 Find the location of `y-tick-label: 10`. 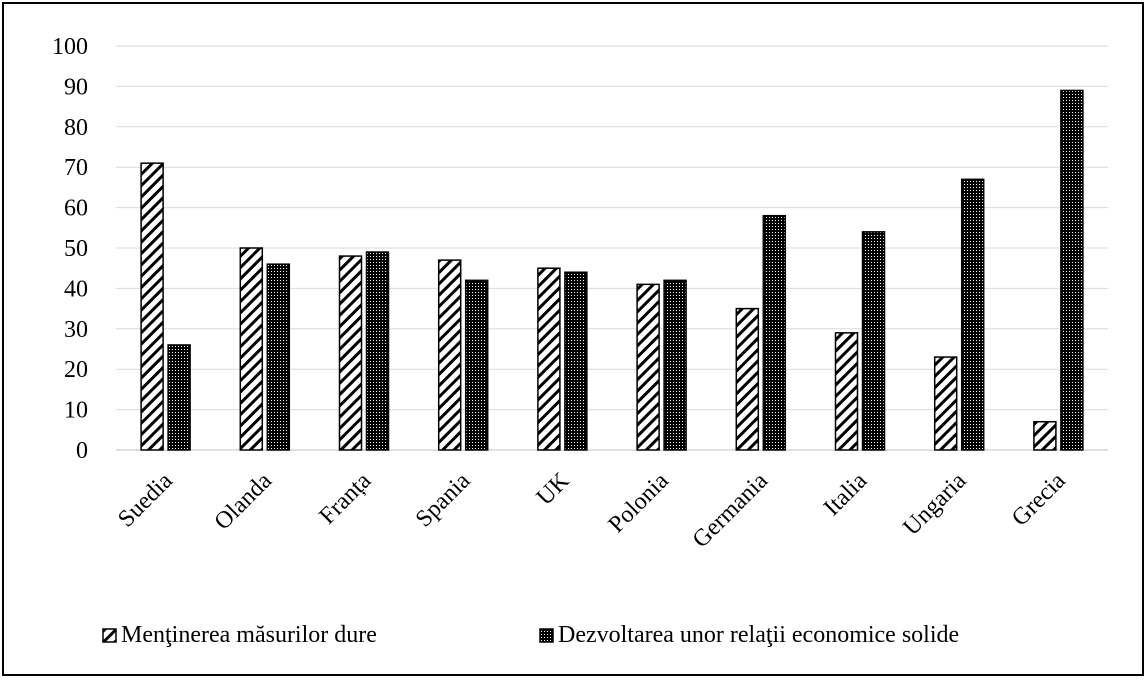

y-tick-label: 10 is located at coordinates (76, 411).